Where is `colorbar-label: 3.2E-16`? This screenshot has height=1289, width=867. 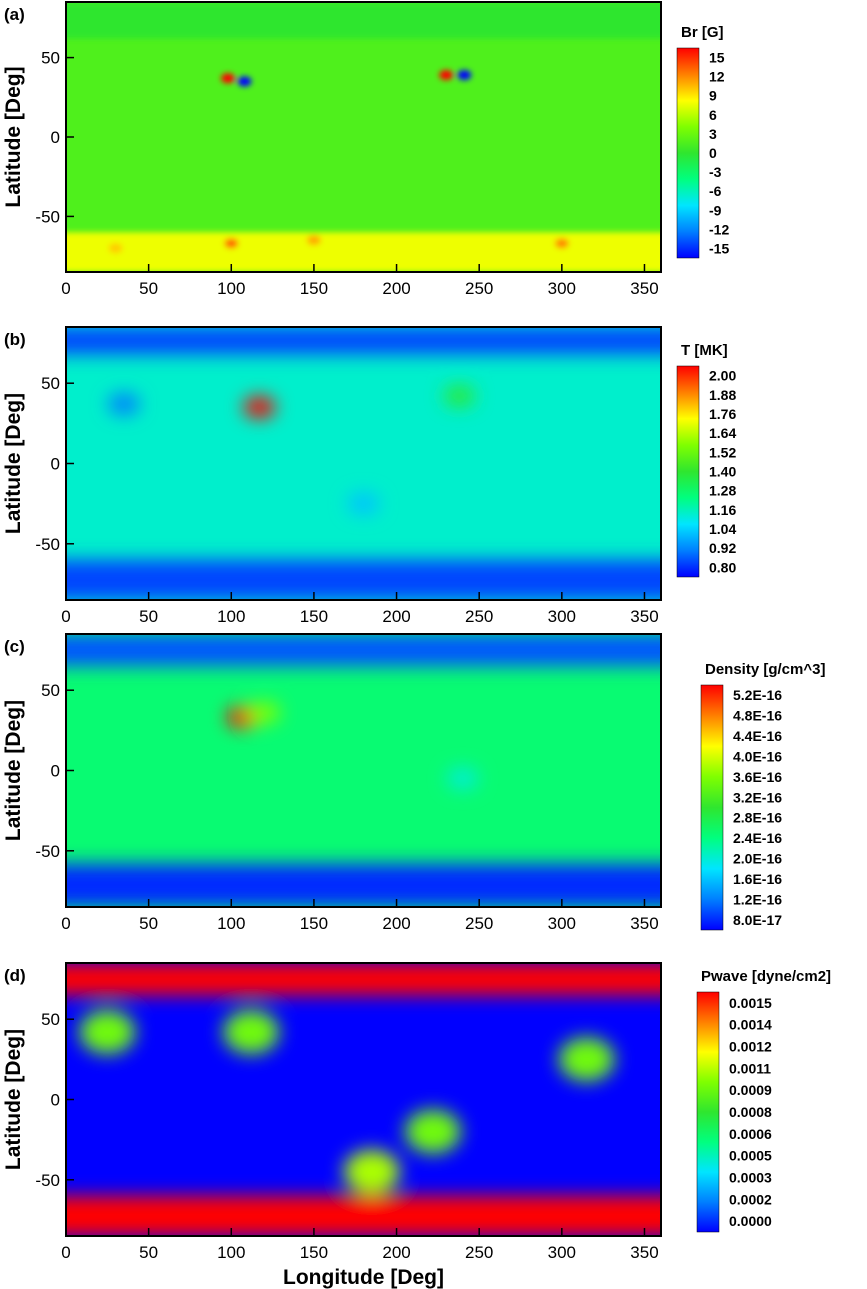 colorbar-label: 3.2E-16 is located at coordinates (757, 797).